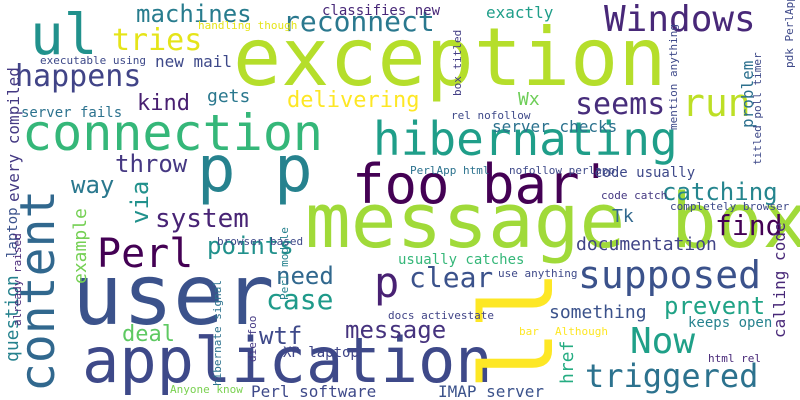 The image size is (800, 400). What do you see at coordinates (672, 376) in the screenshot?
I see `word: triggered` at bounding box center [672, 376].